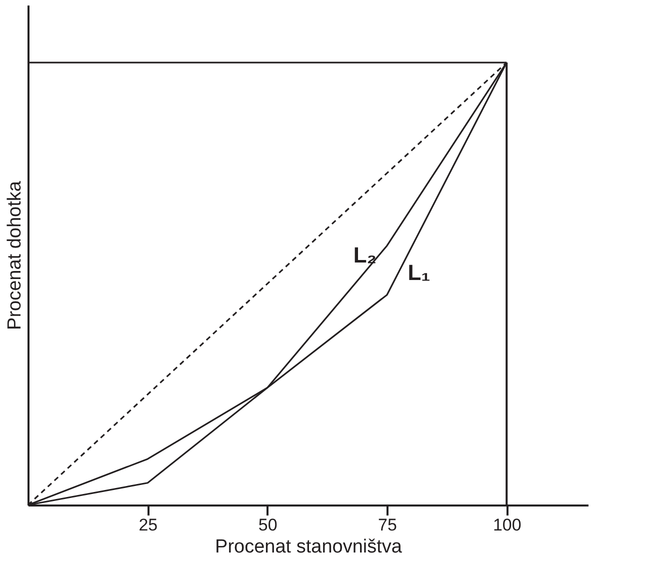 The width and height of the screenshot is (651, 585). What do you see at coordinates (387, 525) in the screenshot?
I see `x-tick-label: 75` at bounding box center [387, 525].